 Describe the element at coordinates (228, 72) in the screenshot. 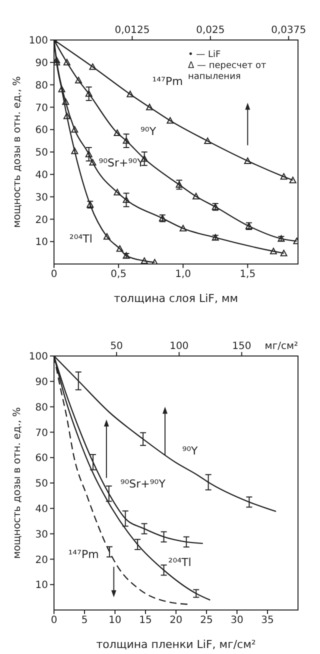

I see `annotation: Δ — пересчет от напыления` at that location.